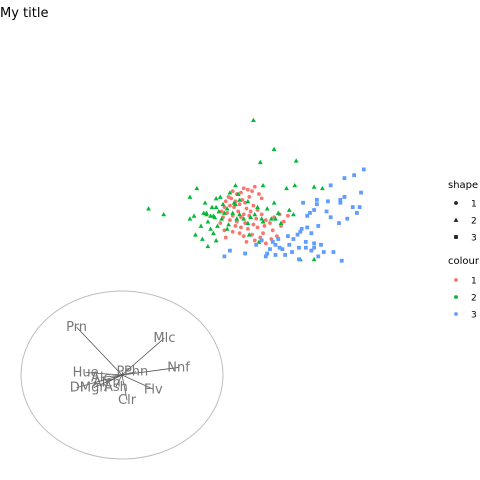 The height and width of the screenshot is (480, 480). Describe the element at coordinates (456, 297) in the screenshot. I see `legend-colour-key` at that location.